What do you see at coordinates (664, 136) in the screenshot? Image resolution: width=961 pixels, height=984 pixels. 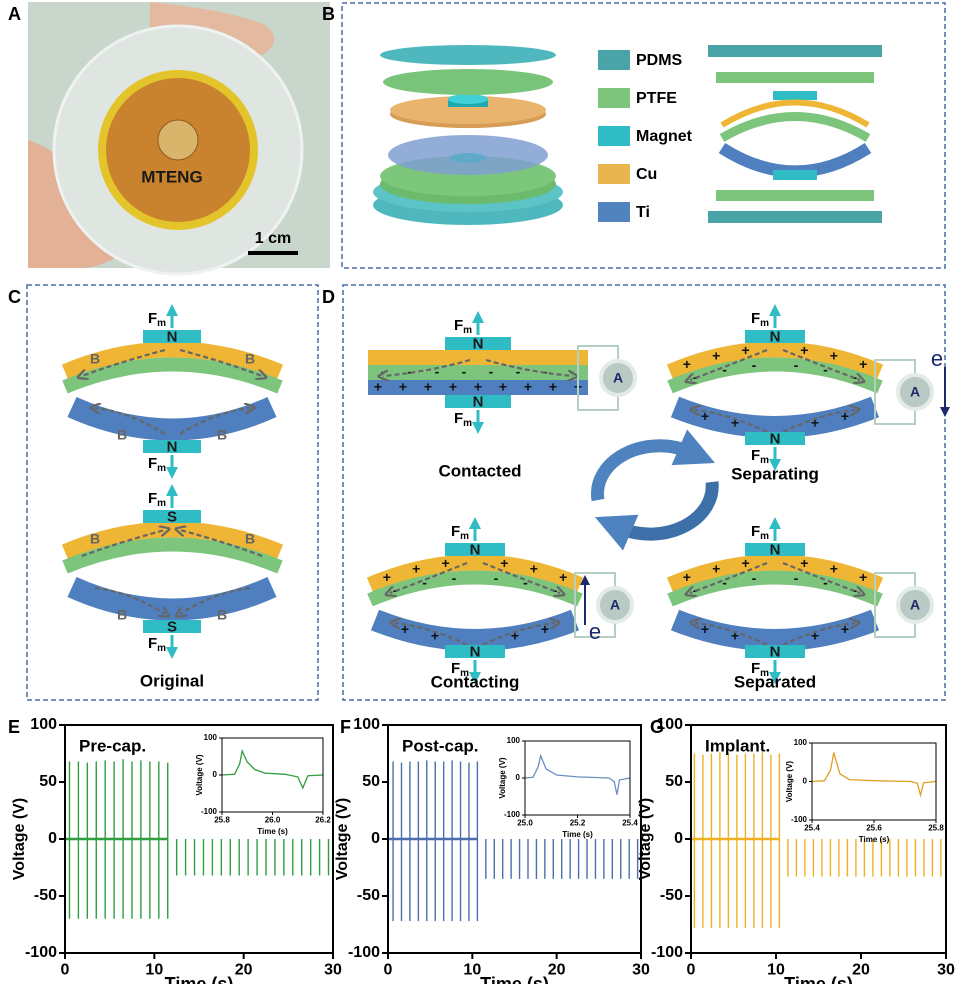 I see `legend-label: Magnet` at bounding box center [664, 136].